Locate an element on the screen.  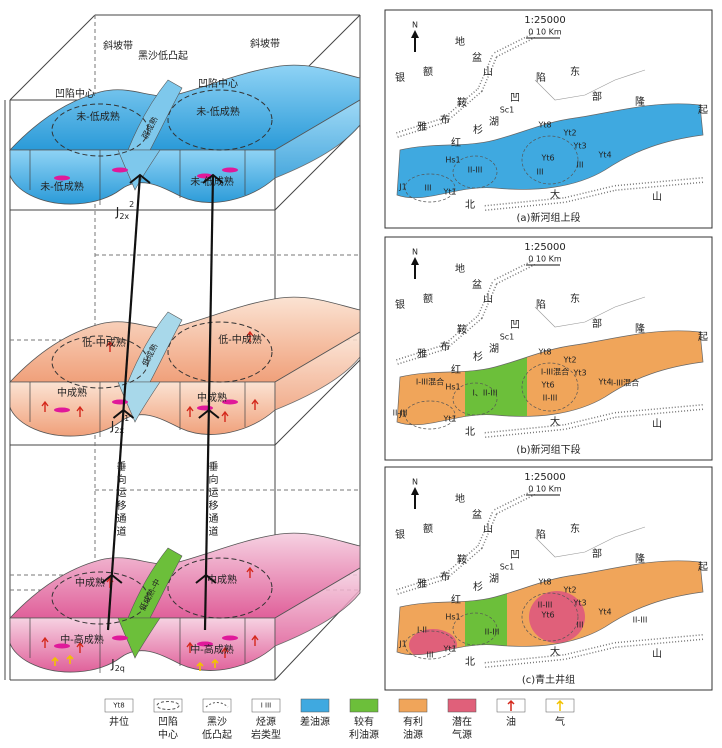
legend-label: 油 is located at coordinates (511, 721).